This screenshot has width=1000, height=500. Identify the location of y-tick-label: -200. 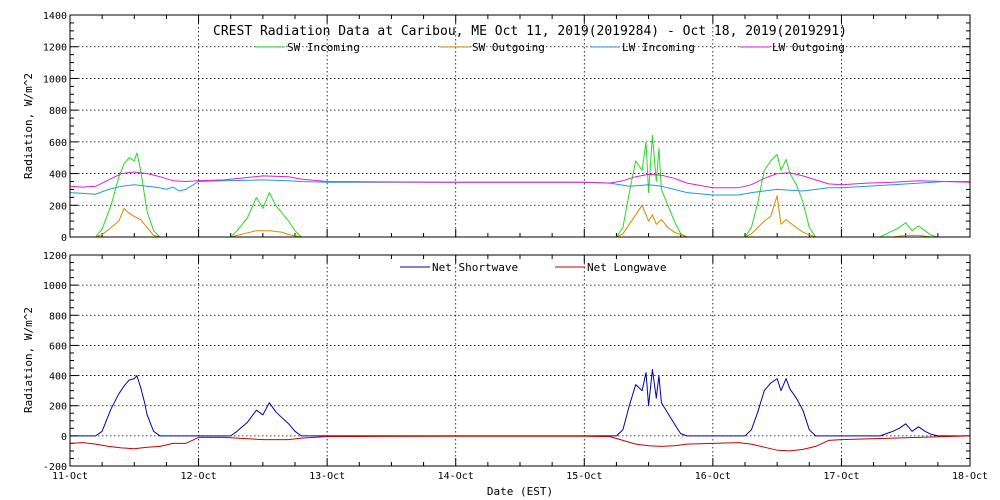
(55, 467).